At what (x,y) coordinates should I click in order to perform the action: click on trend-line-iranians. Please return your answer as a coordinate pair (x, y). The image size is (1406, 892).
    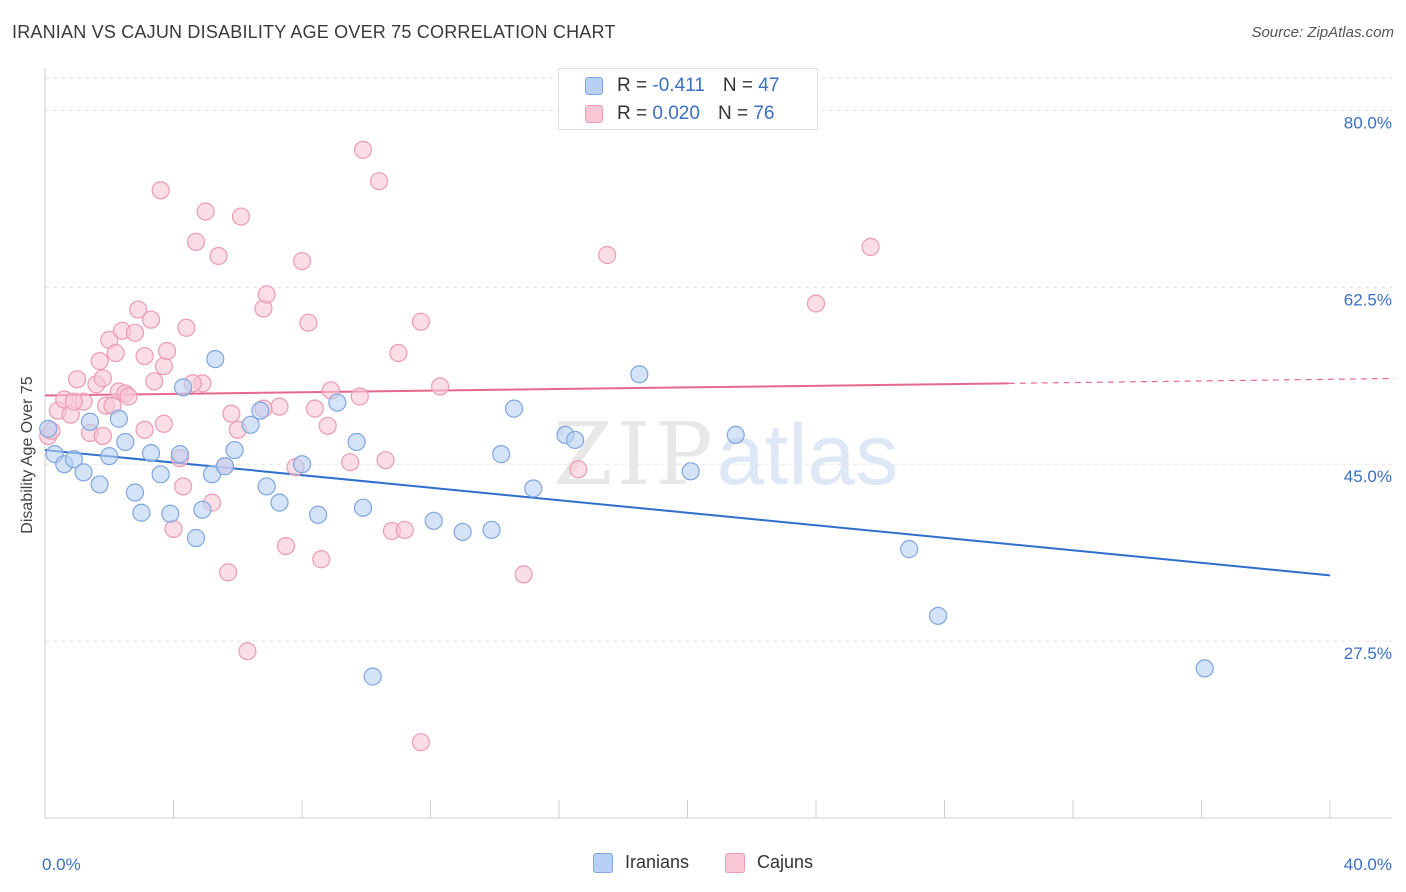
    Looking at the image, I should click on (687, 513).